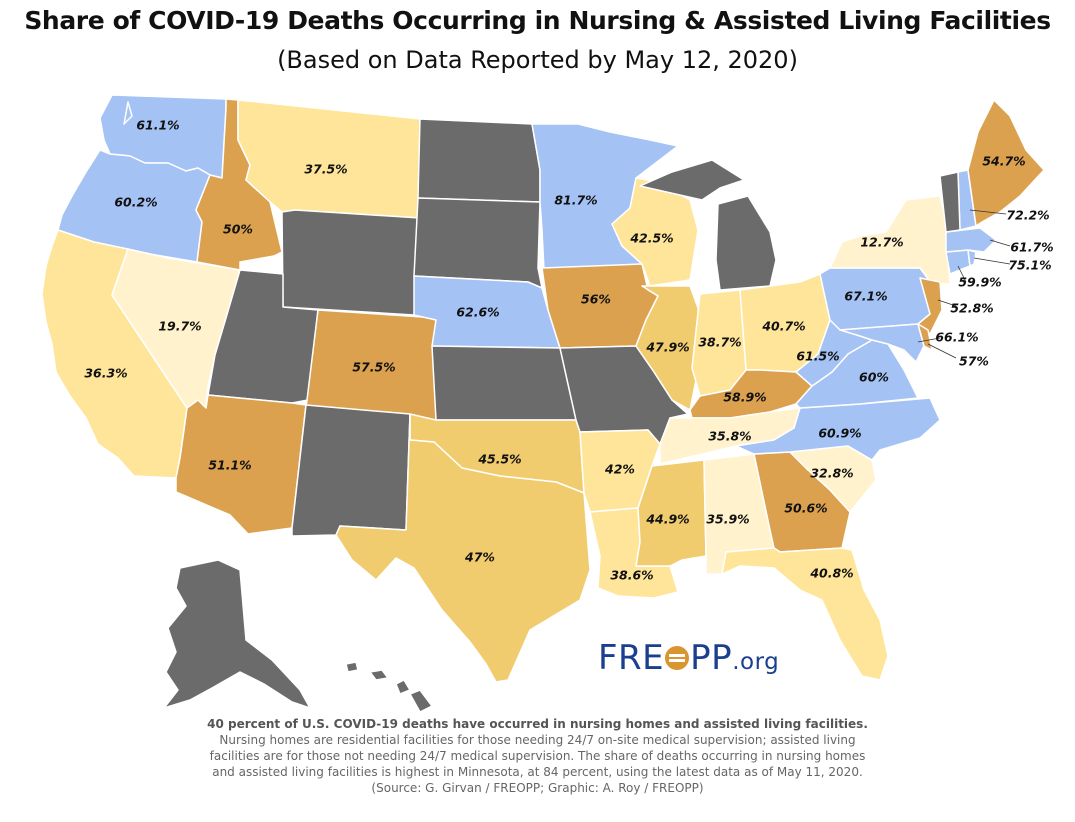 Image resolution: width=1075 pixels, height=822 pixels. I want to click on state-wi, so click(655, 232).